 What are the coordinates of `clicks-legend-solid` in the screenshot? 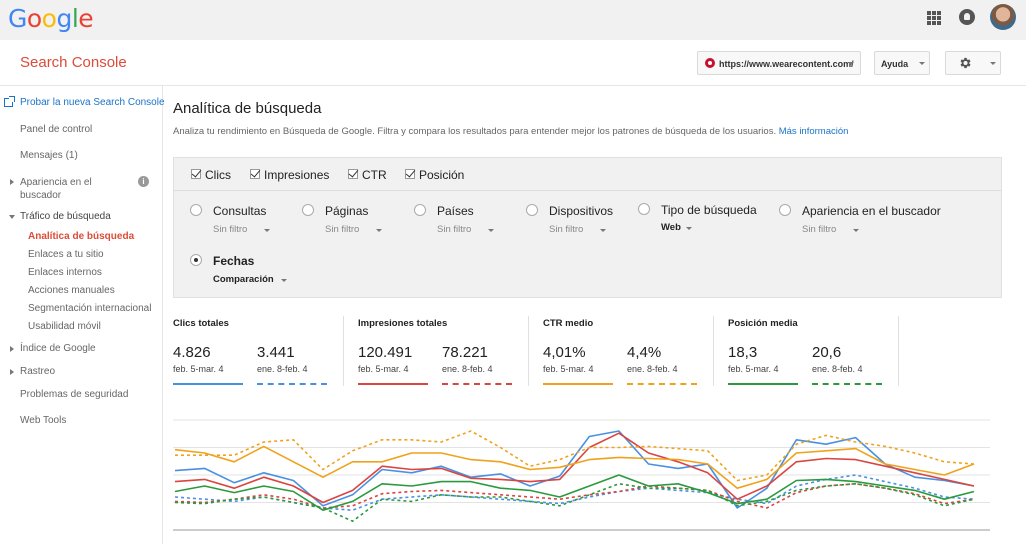 It's located at (208, 384).